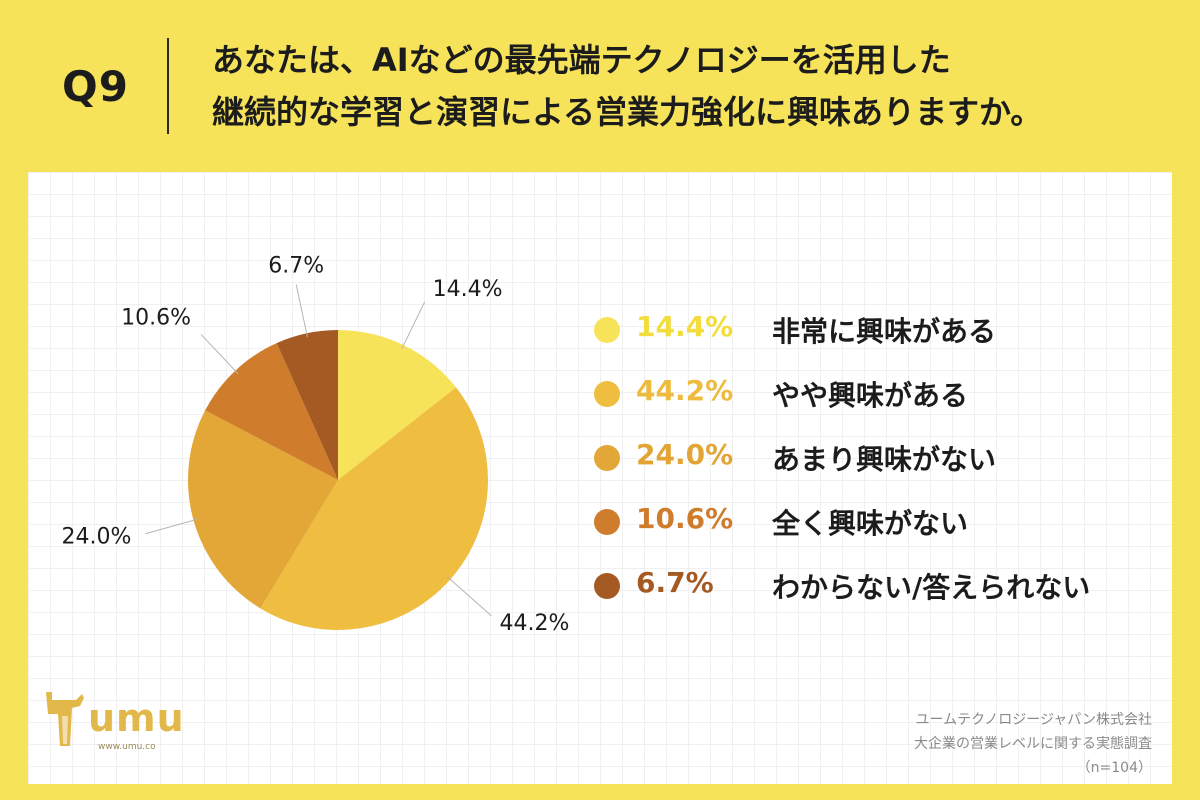 The width and height of the screenshot is (1200, 800). I want to click on sample-size: （n=104）, so click(1114, 768).